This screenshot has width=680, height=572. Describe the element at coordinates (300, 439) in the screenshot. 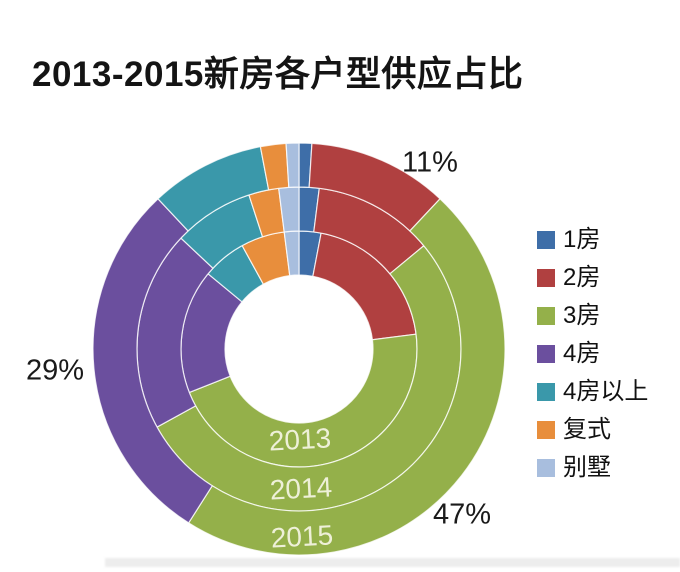

I see `ring-label-2013: 2013` at that location.